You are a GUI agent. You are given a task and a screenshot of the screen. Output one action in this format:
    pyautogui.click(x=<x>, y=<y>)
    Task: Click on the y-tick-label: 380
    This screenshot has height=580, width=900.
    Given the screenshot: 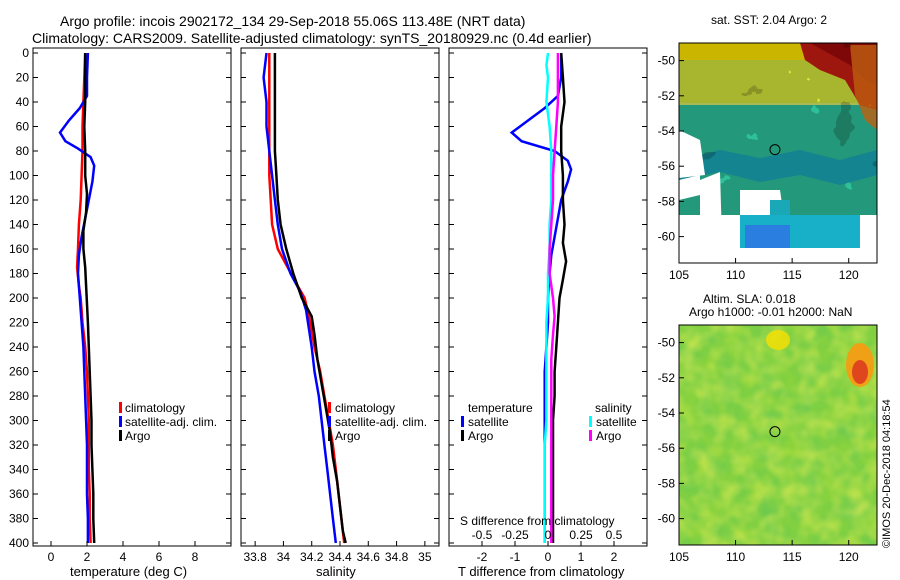 What is the action you would take?
    pyautogui.click(x=19, y=519)
    